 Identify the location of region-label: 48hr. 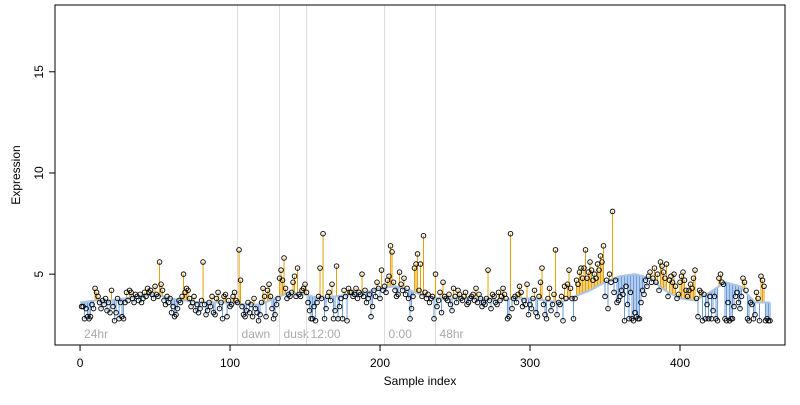
(452, 334).